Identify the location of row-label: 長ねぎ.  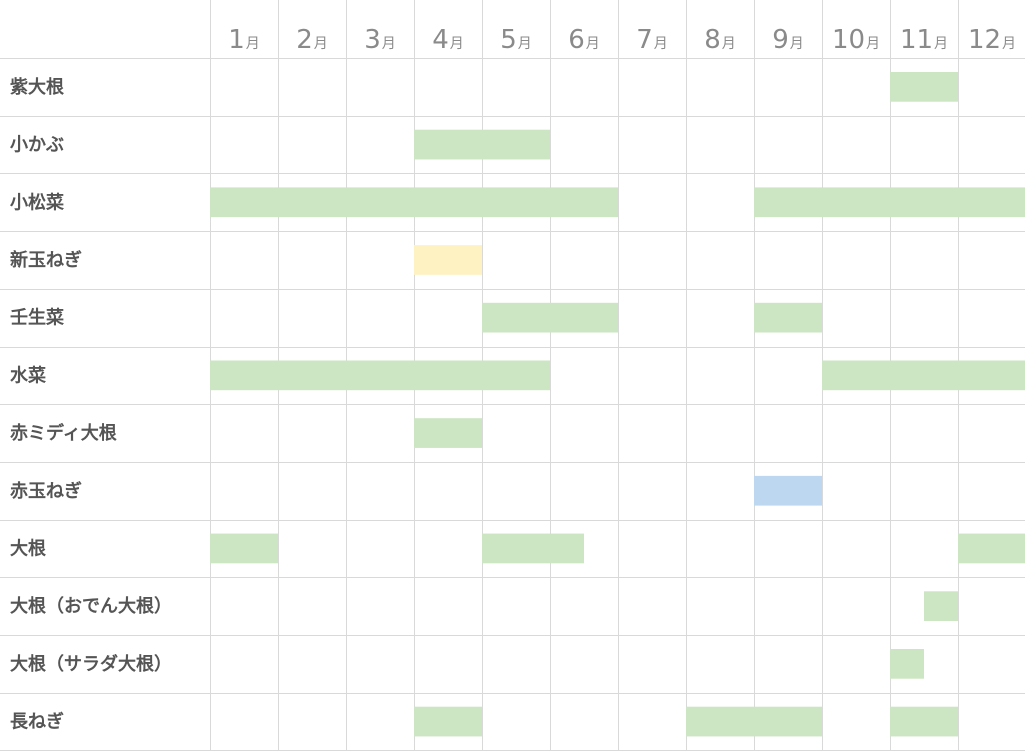
(37, 722).